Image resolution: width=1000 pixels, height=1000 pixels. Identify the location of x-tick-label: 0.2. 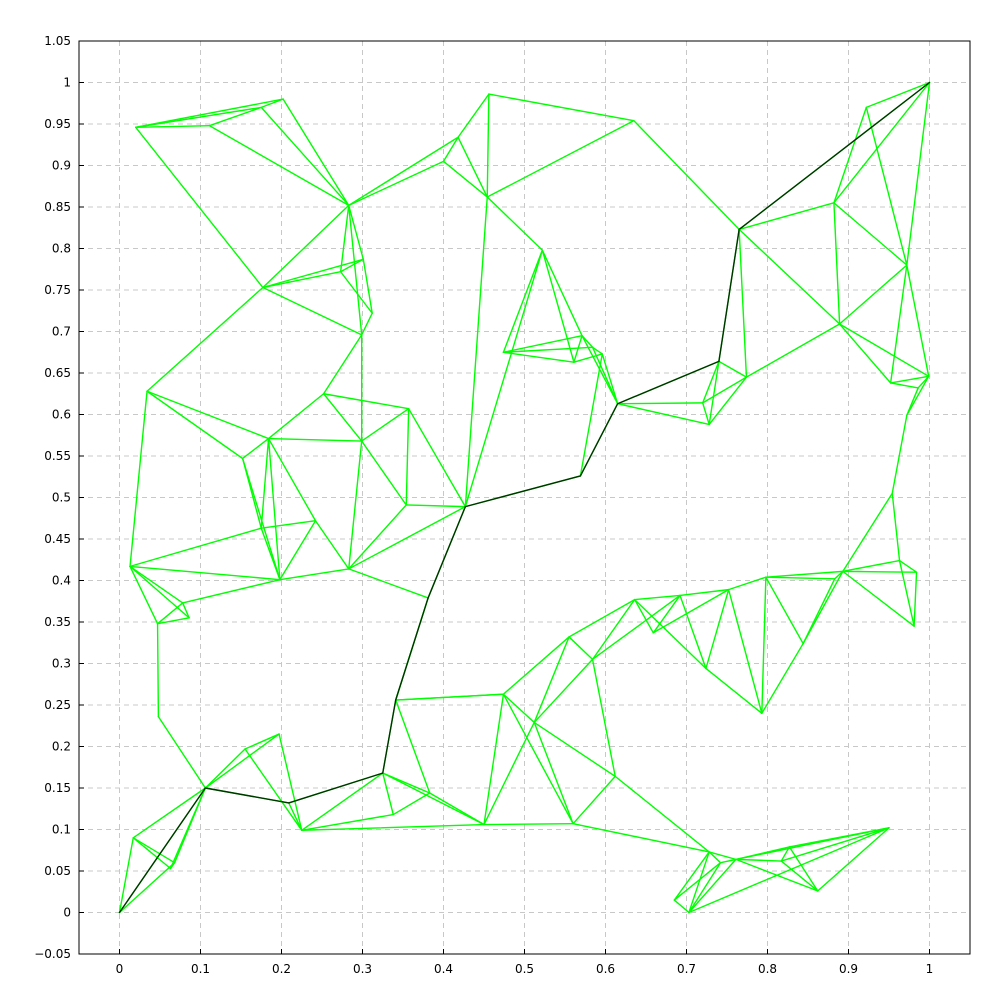
(281, 969).